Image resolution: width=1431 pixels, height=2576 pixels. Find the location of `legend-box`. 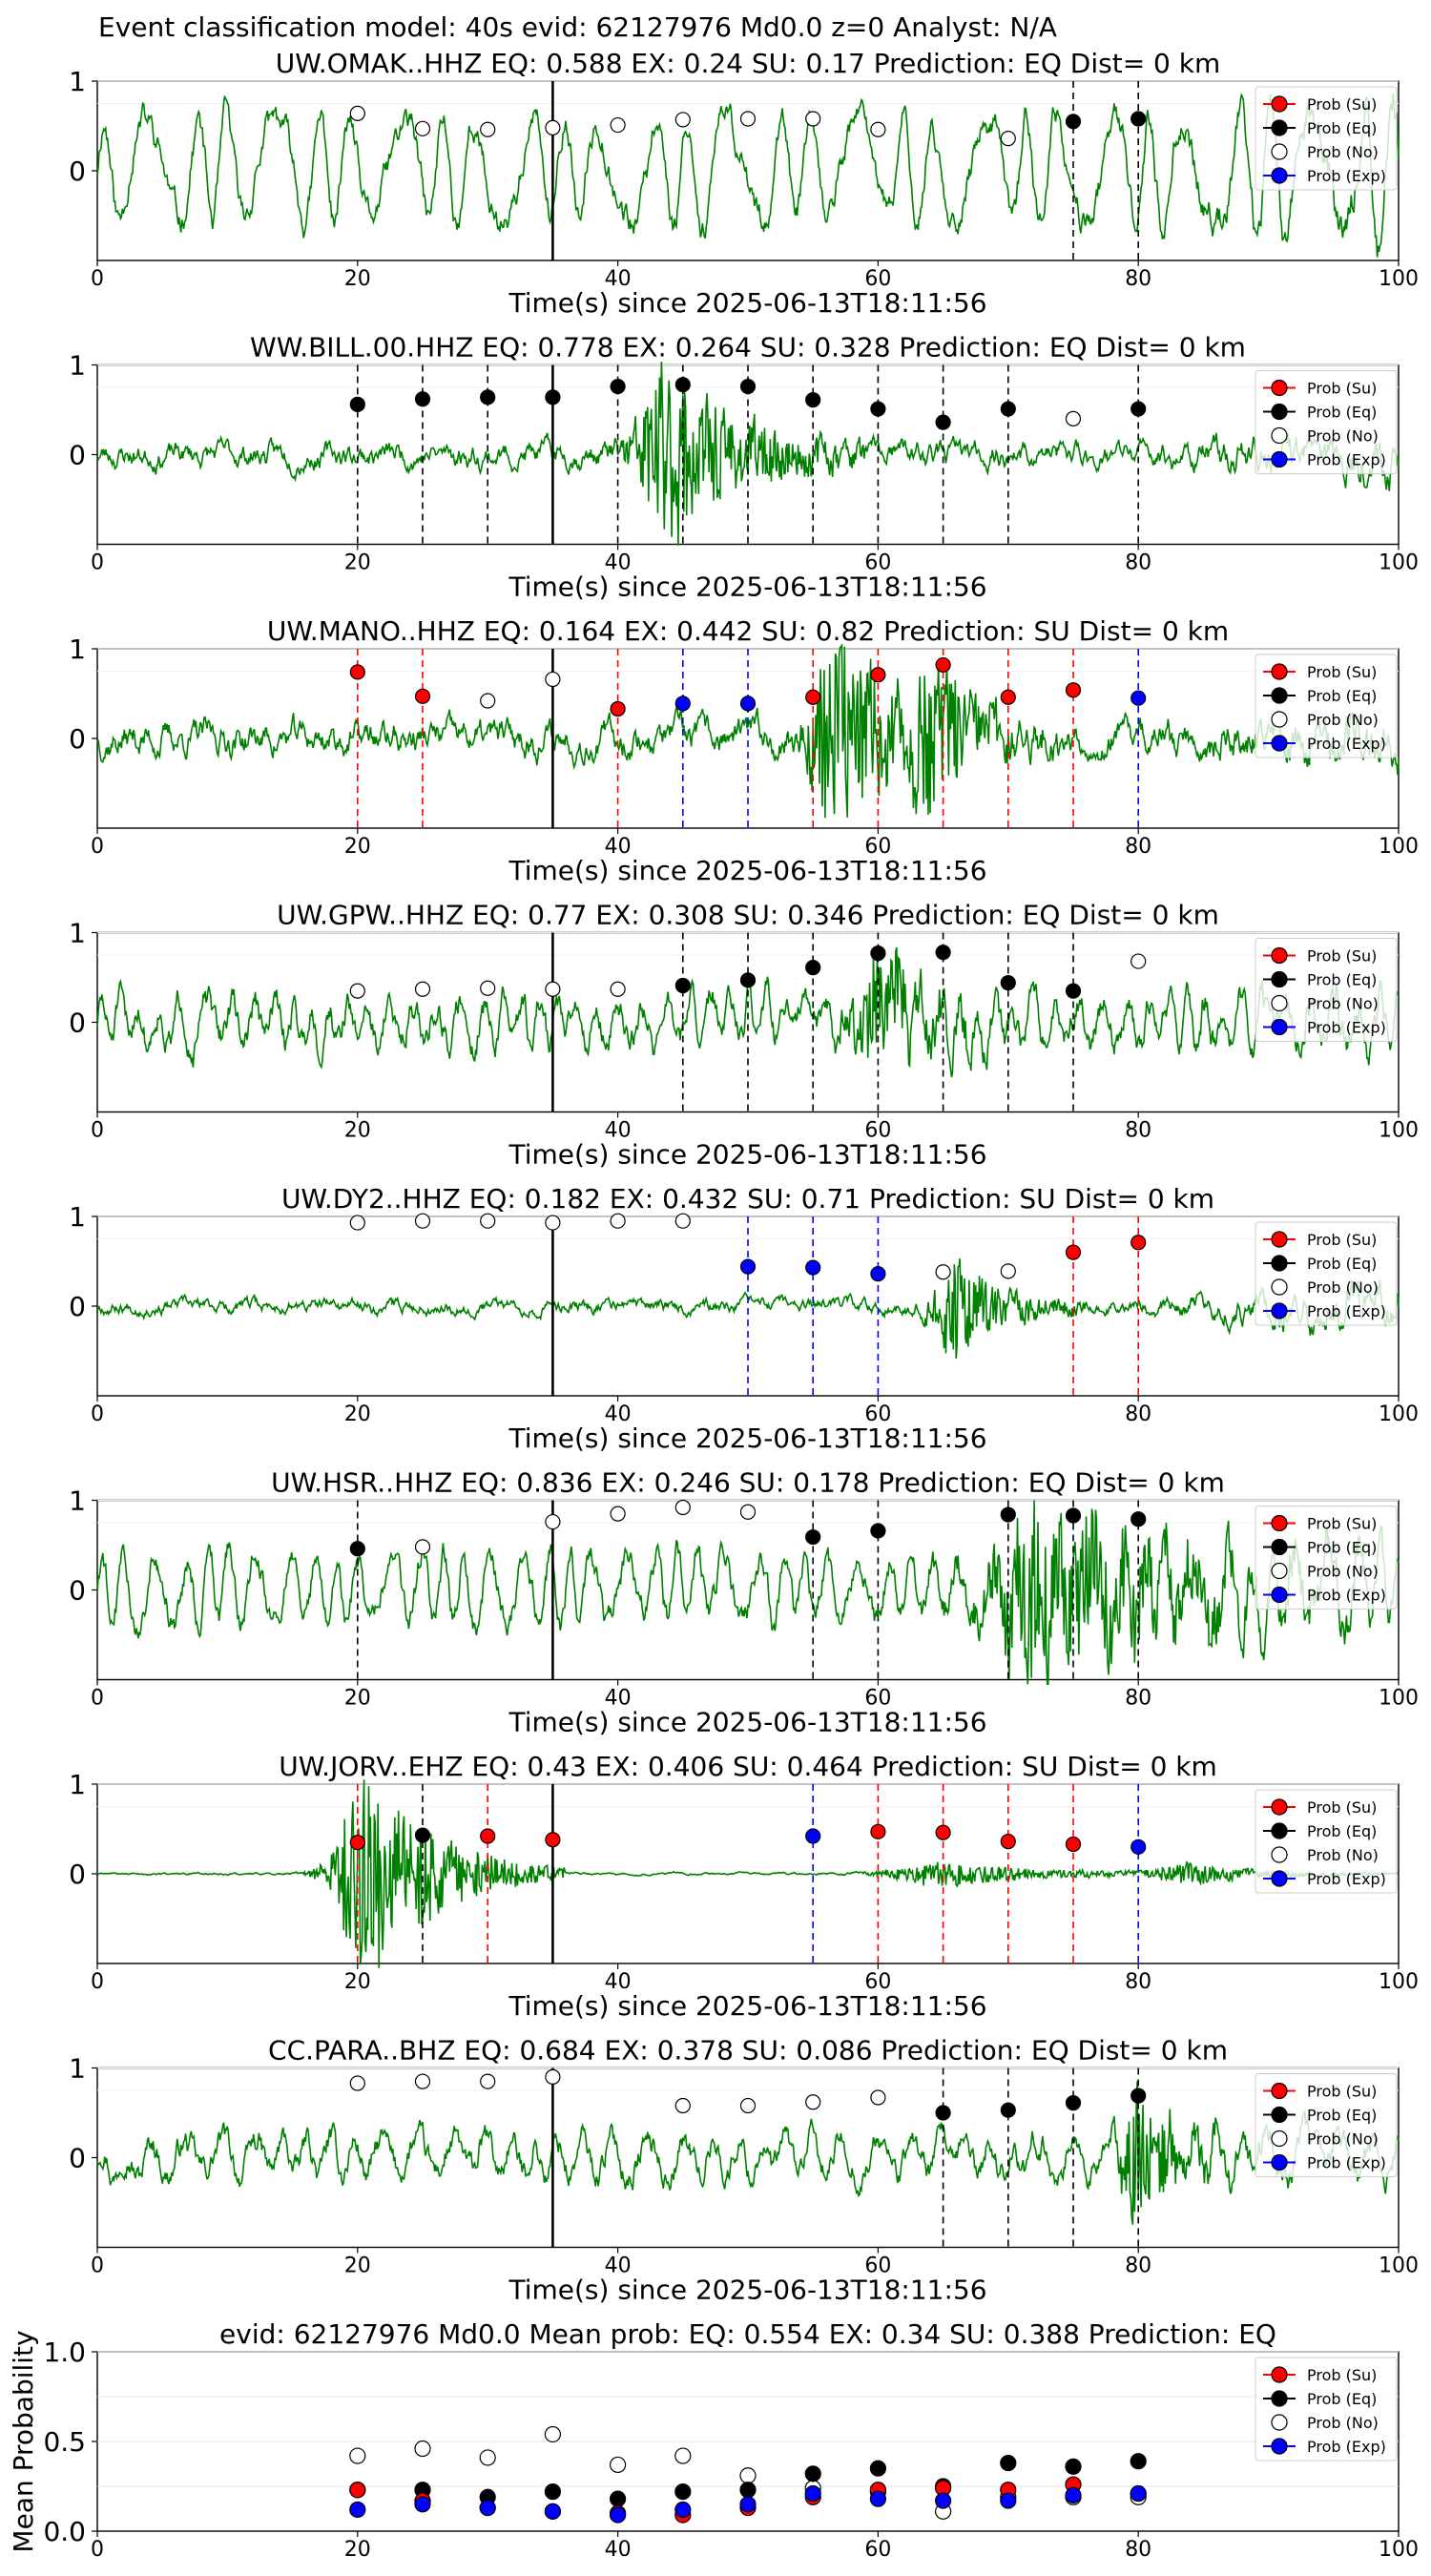

legend-box is located at coordinates (1327, 1558).